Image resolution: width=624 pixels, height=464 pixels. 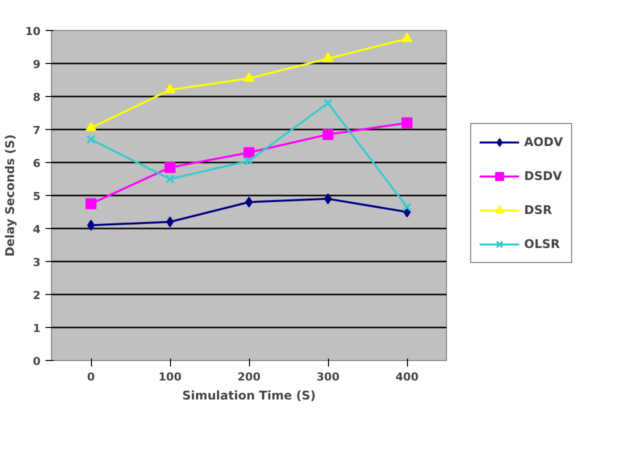 I want to click on x-tick-label: 100, so click(x=170, y=377).